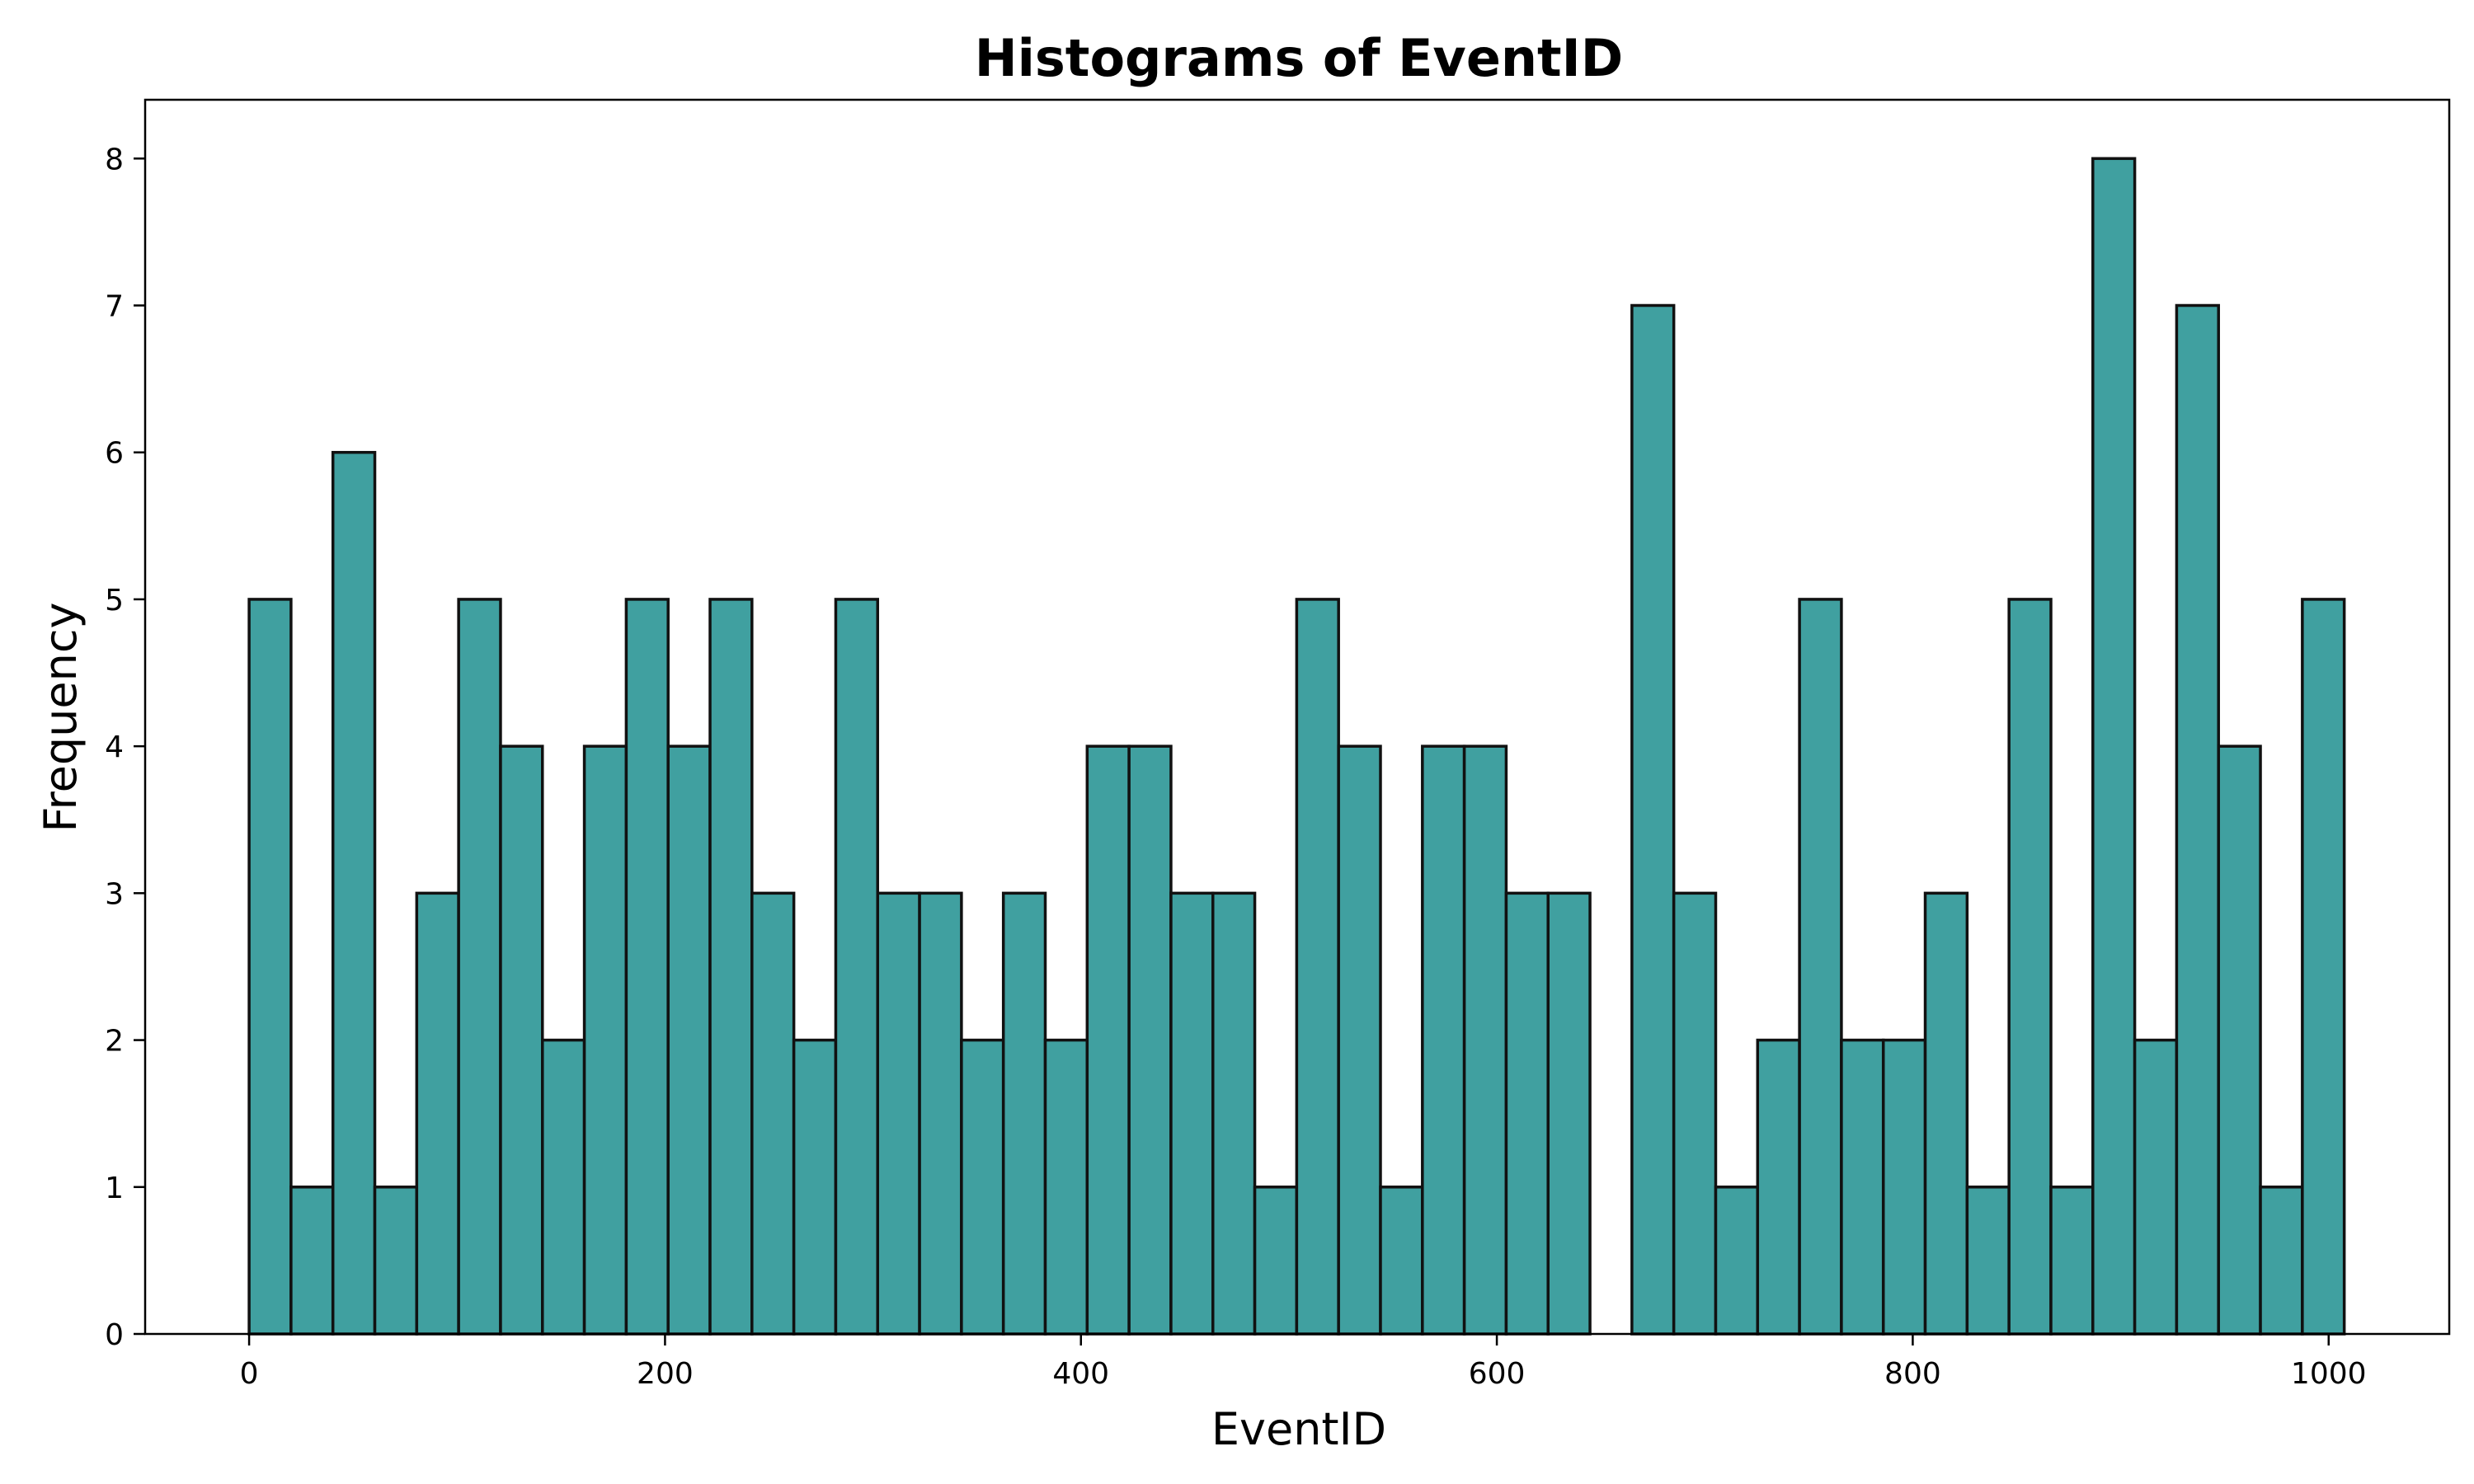  I want to click on x-tick-label: 0, so click(249, 1374).